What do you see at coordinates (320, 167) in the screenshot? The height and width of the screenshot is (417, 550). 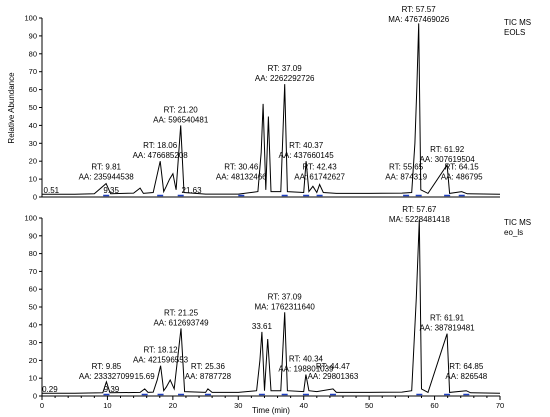 I see `peak-annotation-rt: RT: 42.43` at bounding box center [320, 167].